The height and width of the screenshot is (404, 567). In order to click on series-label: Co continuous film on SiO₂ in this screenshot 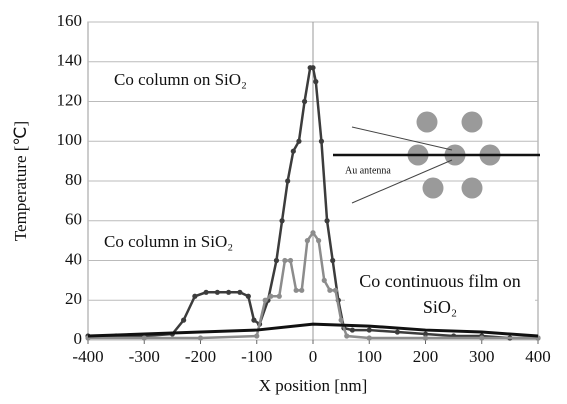, I will do `click(440, 294)`.